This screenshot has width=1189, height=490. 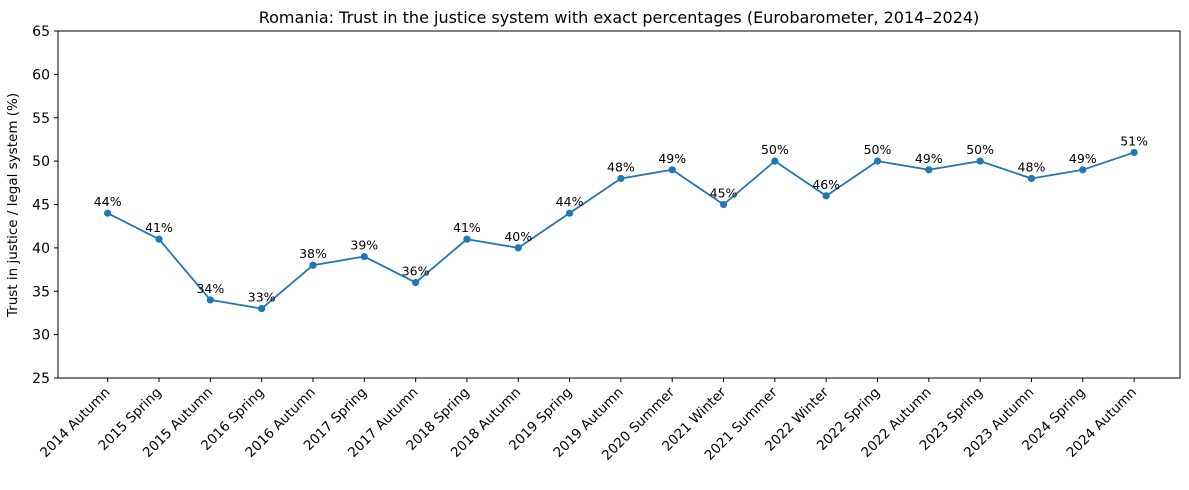 I want to click on y-tick-label: 50, so click(x=41, y=162).